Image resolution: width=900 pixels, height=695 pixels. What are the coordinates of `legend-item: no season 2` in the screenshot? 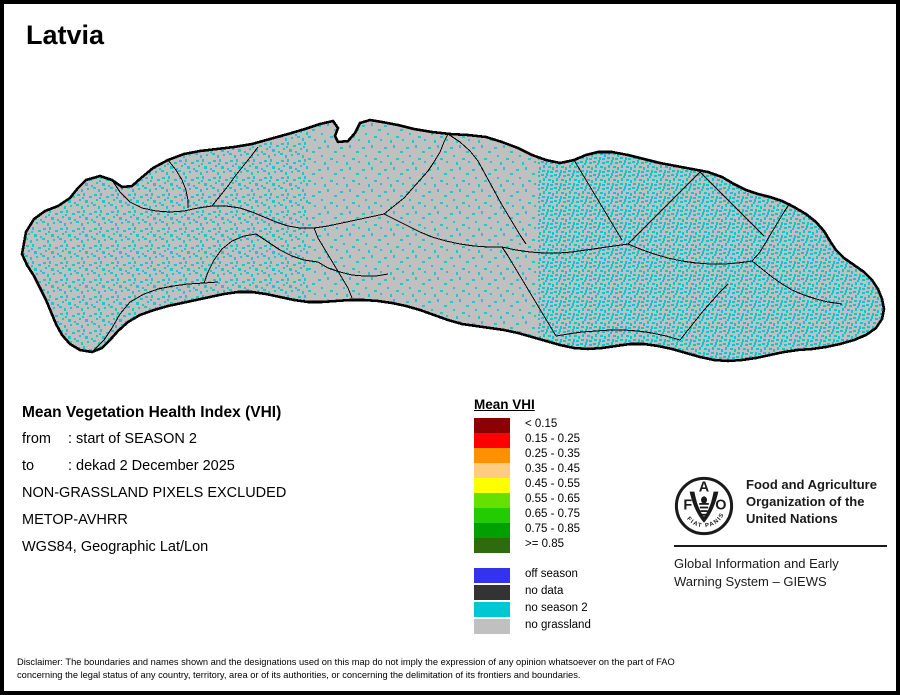 It's located at (561, 609).